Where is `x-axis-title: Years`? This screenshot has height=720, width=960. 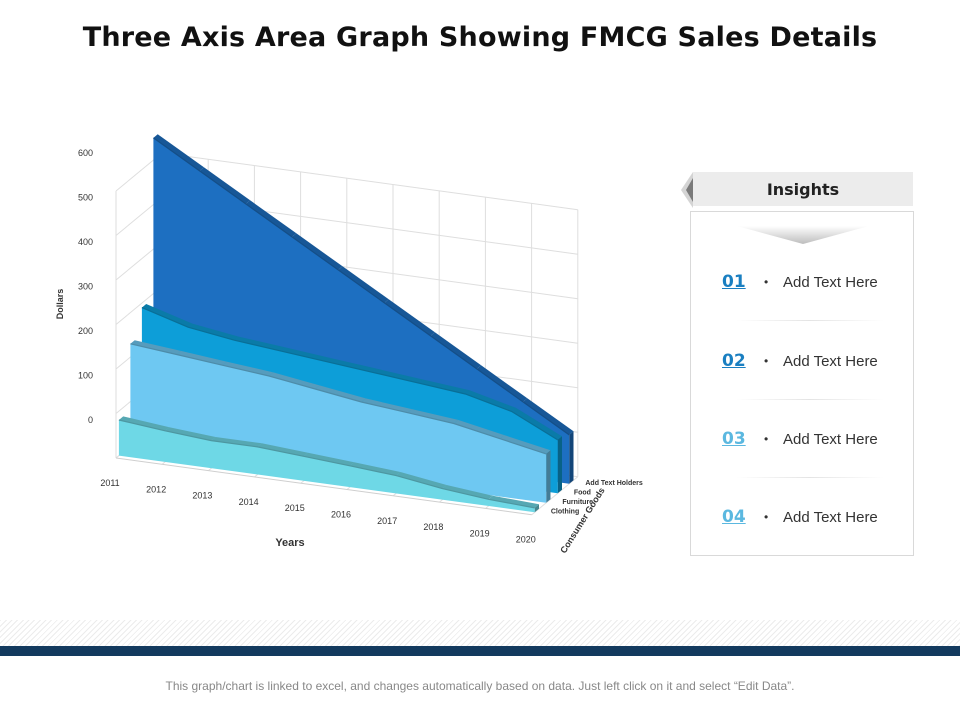
x-axis-title: Years is located at coordinates (289, 543).